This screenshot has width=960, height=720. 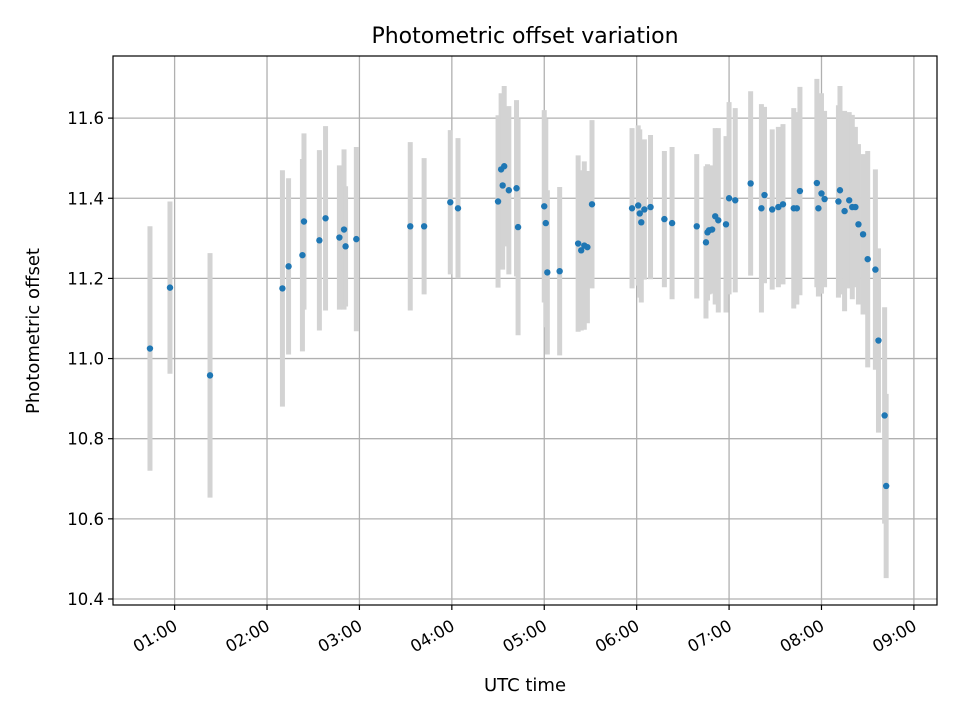 What do you see at coordinates (85, 278) in the screenshot?
I see `y-tick-label: 11.2` at bounding box center [85, 278].